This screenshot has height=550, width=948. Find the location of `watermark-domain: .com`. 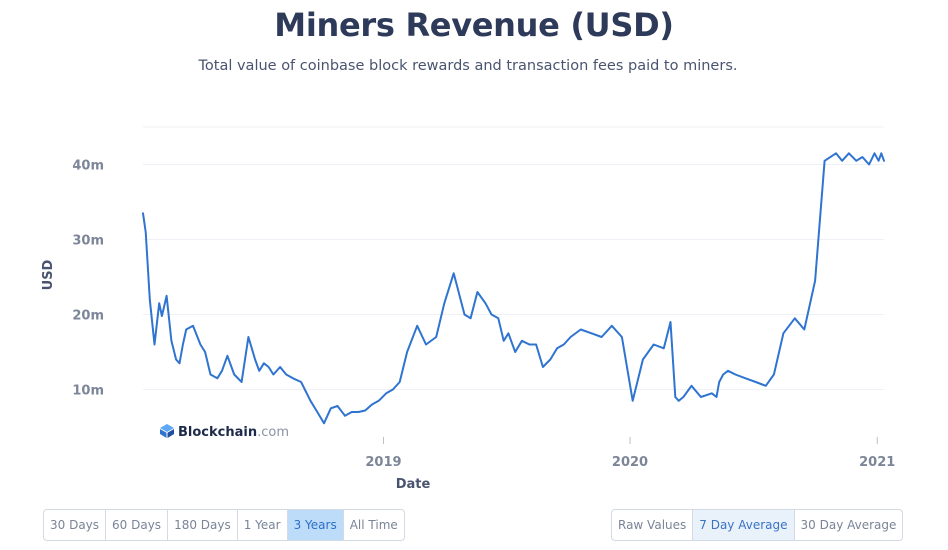

watermark-domain: .com is located at coordinates (273, 432).